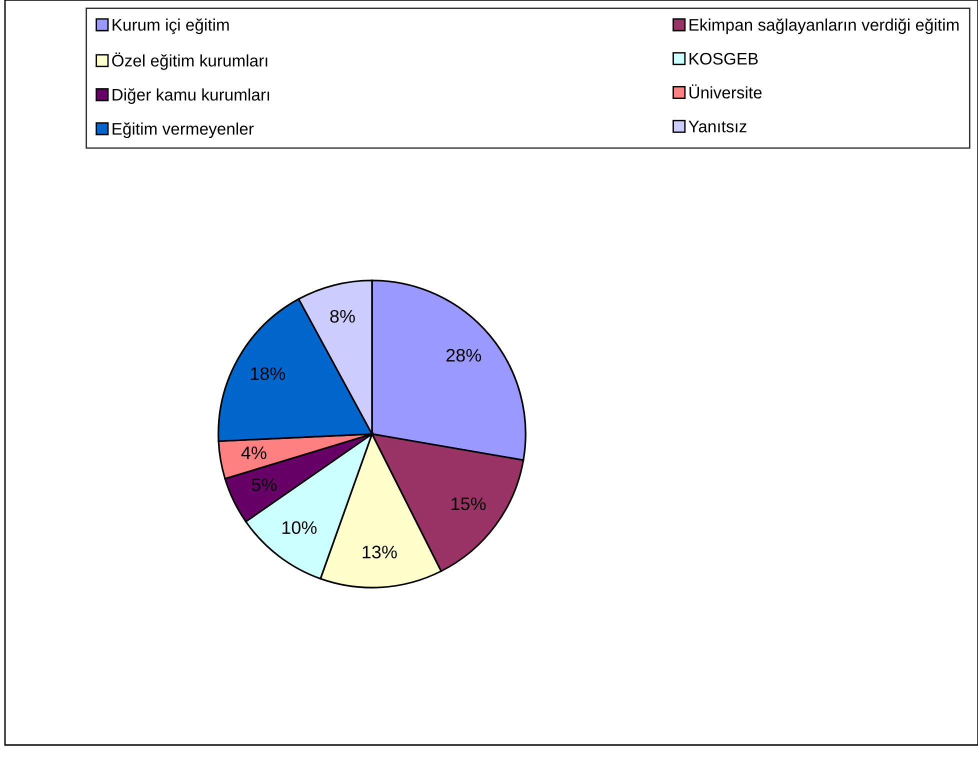  What do you see at coordinates (183, 130) in the screenshot?
I see `legend-label: Eğitim vermeyenler` at bounding box center [183, 130].